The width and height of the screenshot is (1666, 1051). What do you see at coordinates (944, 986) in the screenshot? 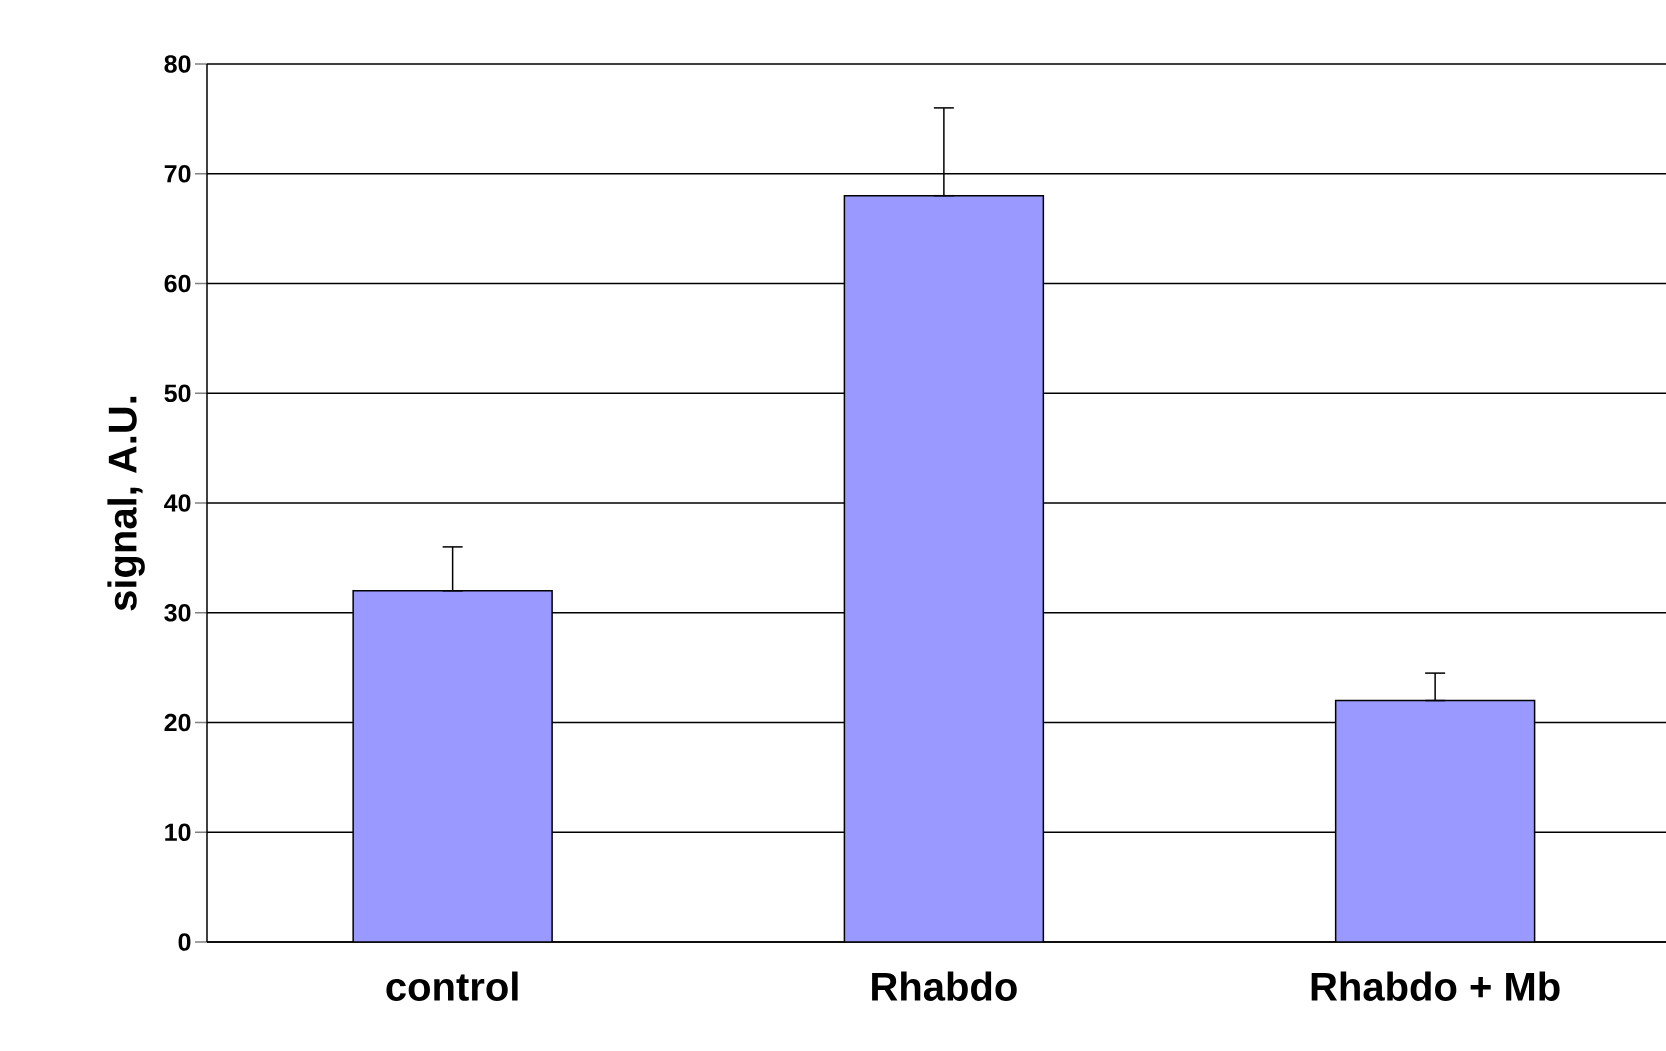
I see `x-tick-label: Rhabdo` at bounding box center [944, 986].